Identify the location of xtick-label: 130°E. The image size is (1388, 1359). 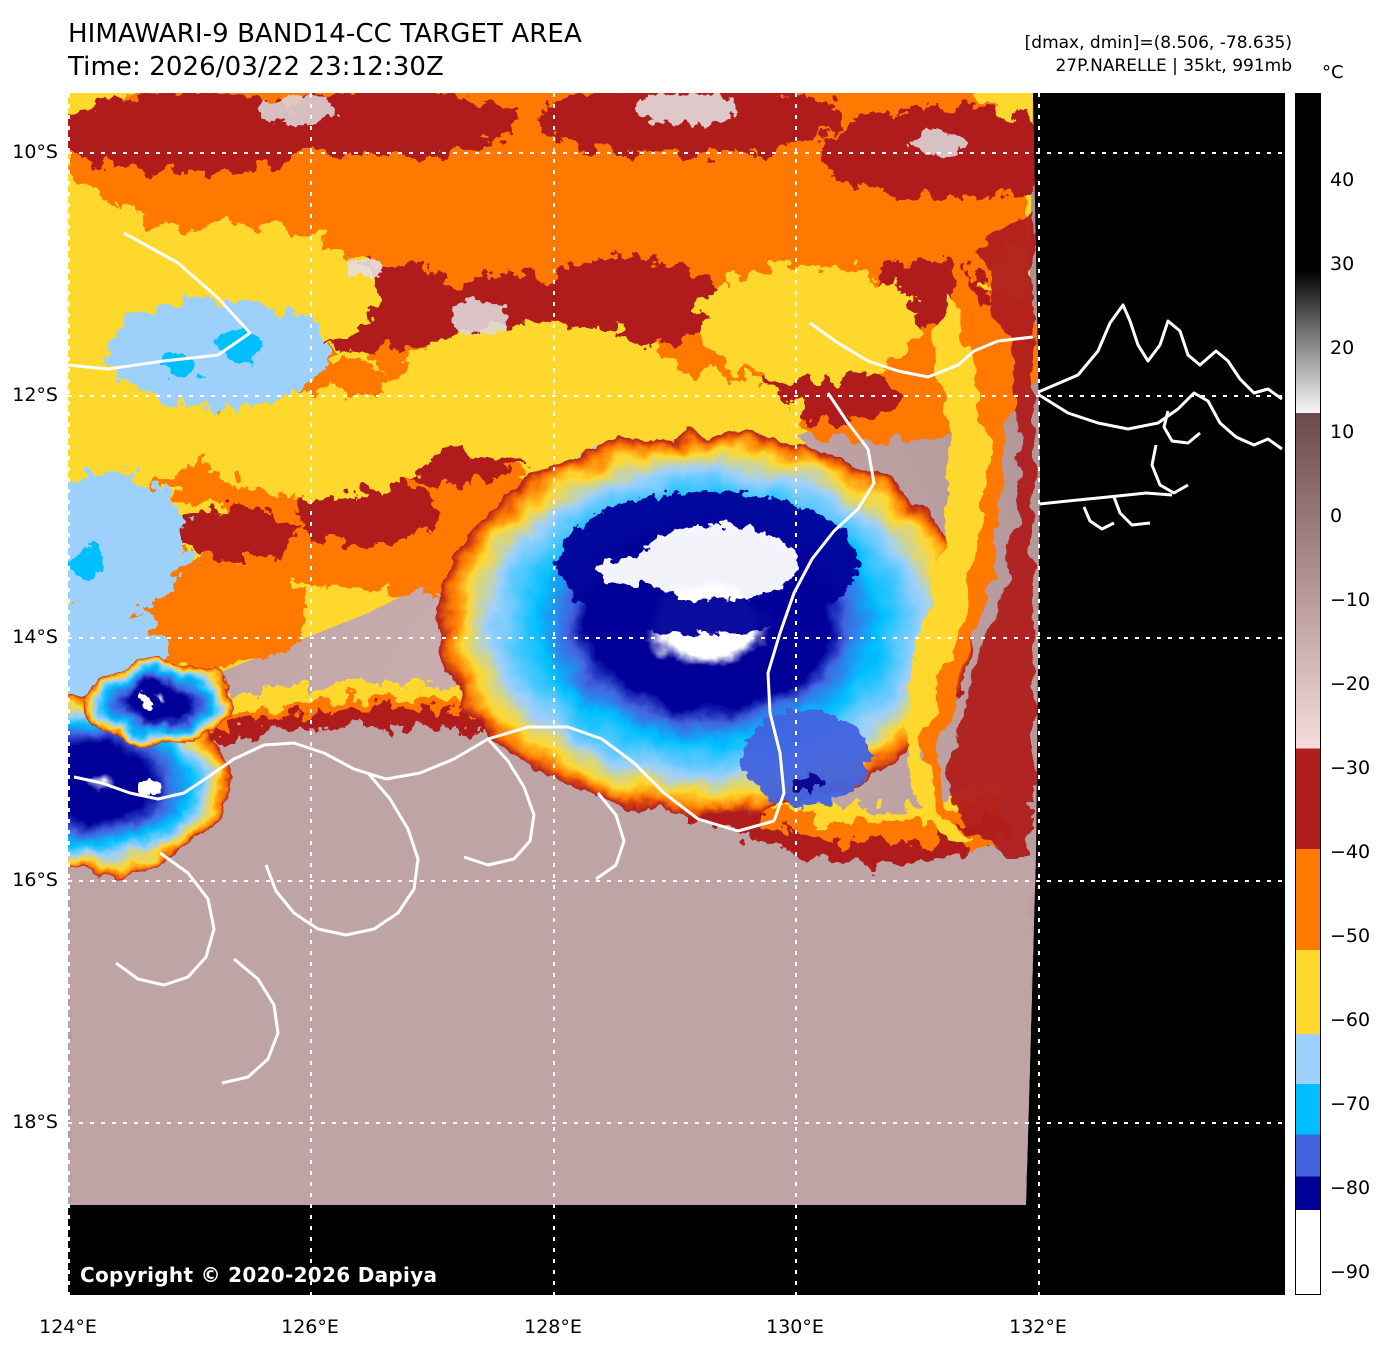
(795, 1327).